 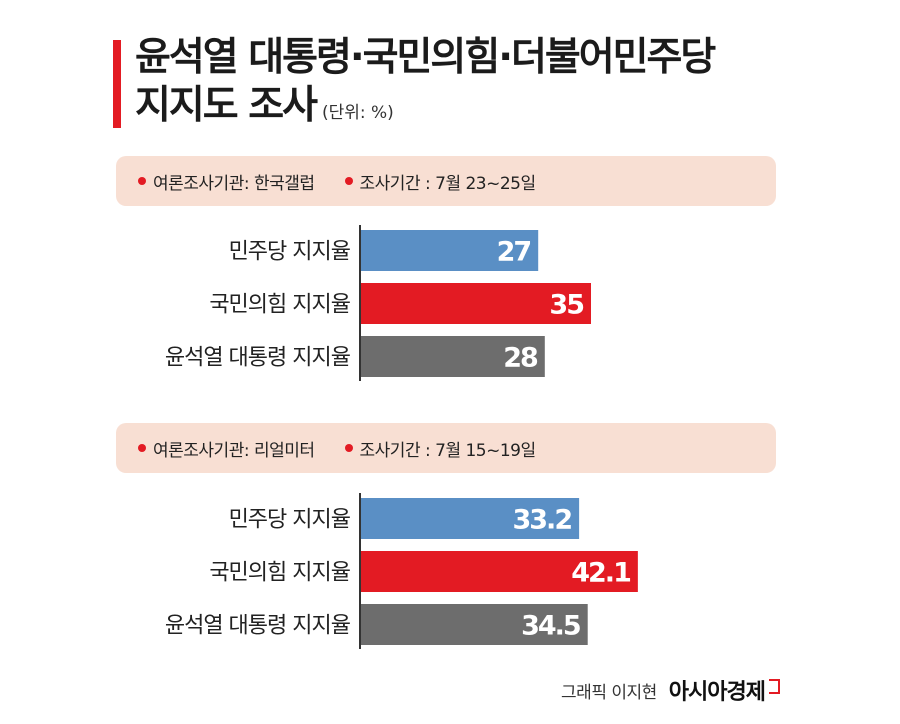 I want to click on value-label: 35, so click(x=566, y=305).